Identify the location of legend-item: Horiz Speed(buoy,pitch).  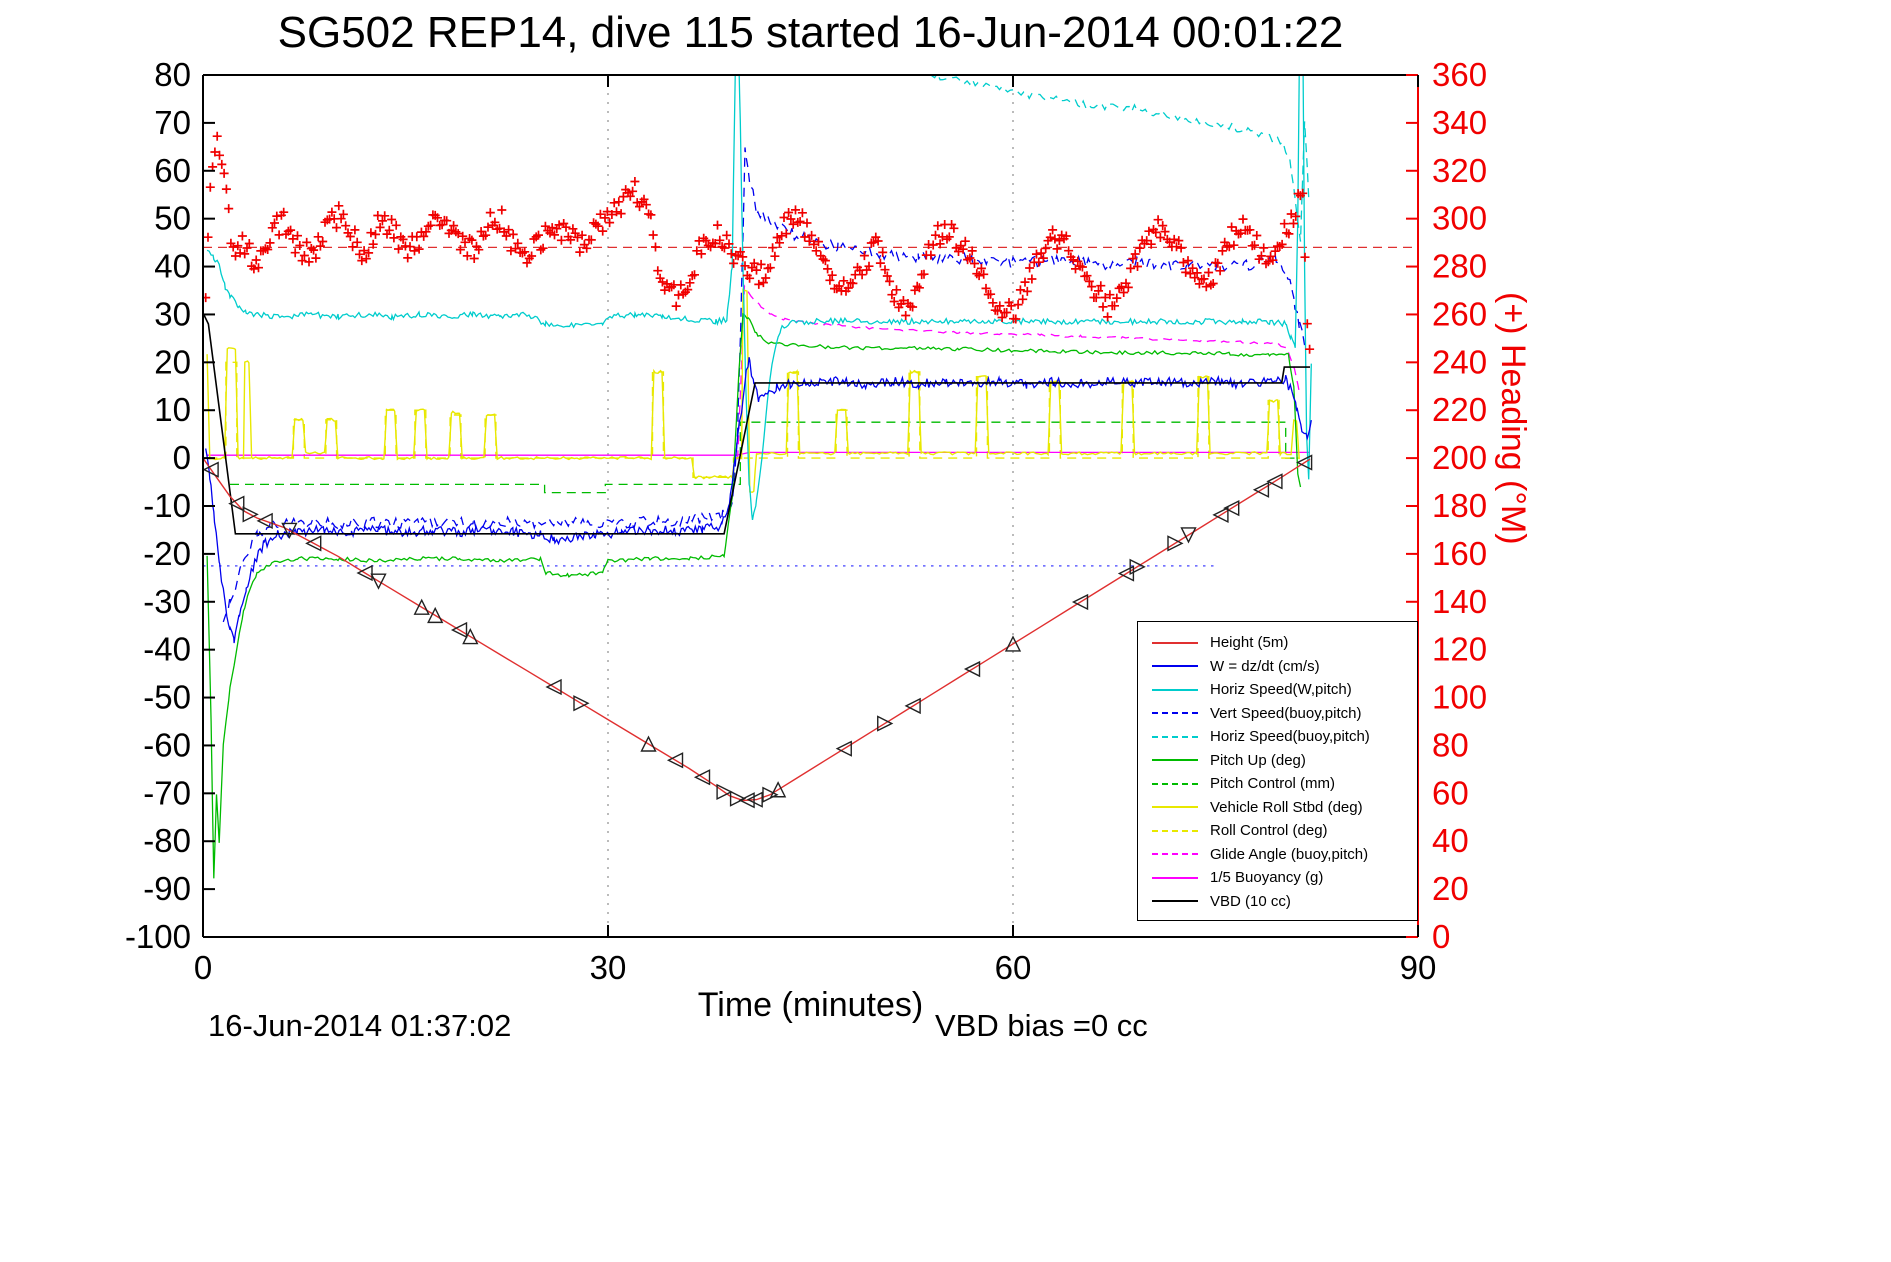
(1277, 737).